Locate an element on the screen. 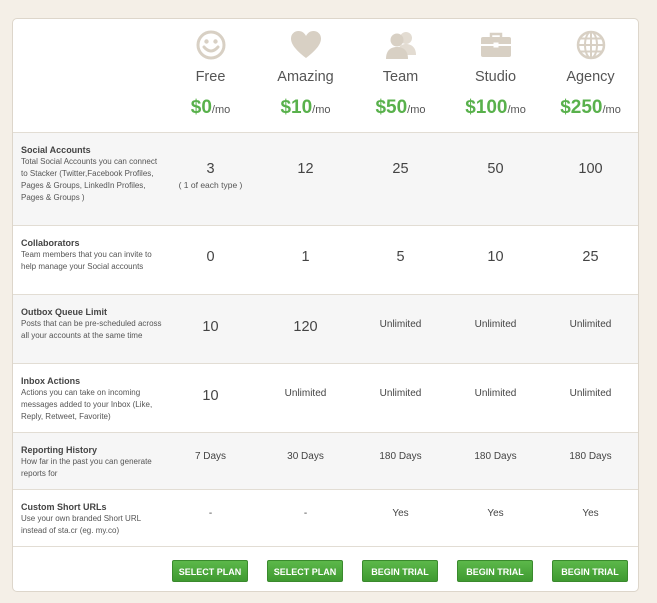 The width and height of the screenshot is (657, 603). price-amount: $100 is located at coordinates (486, 107).